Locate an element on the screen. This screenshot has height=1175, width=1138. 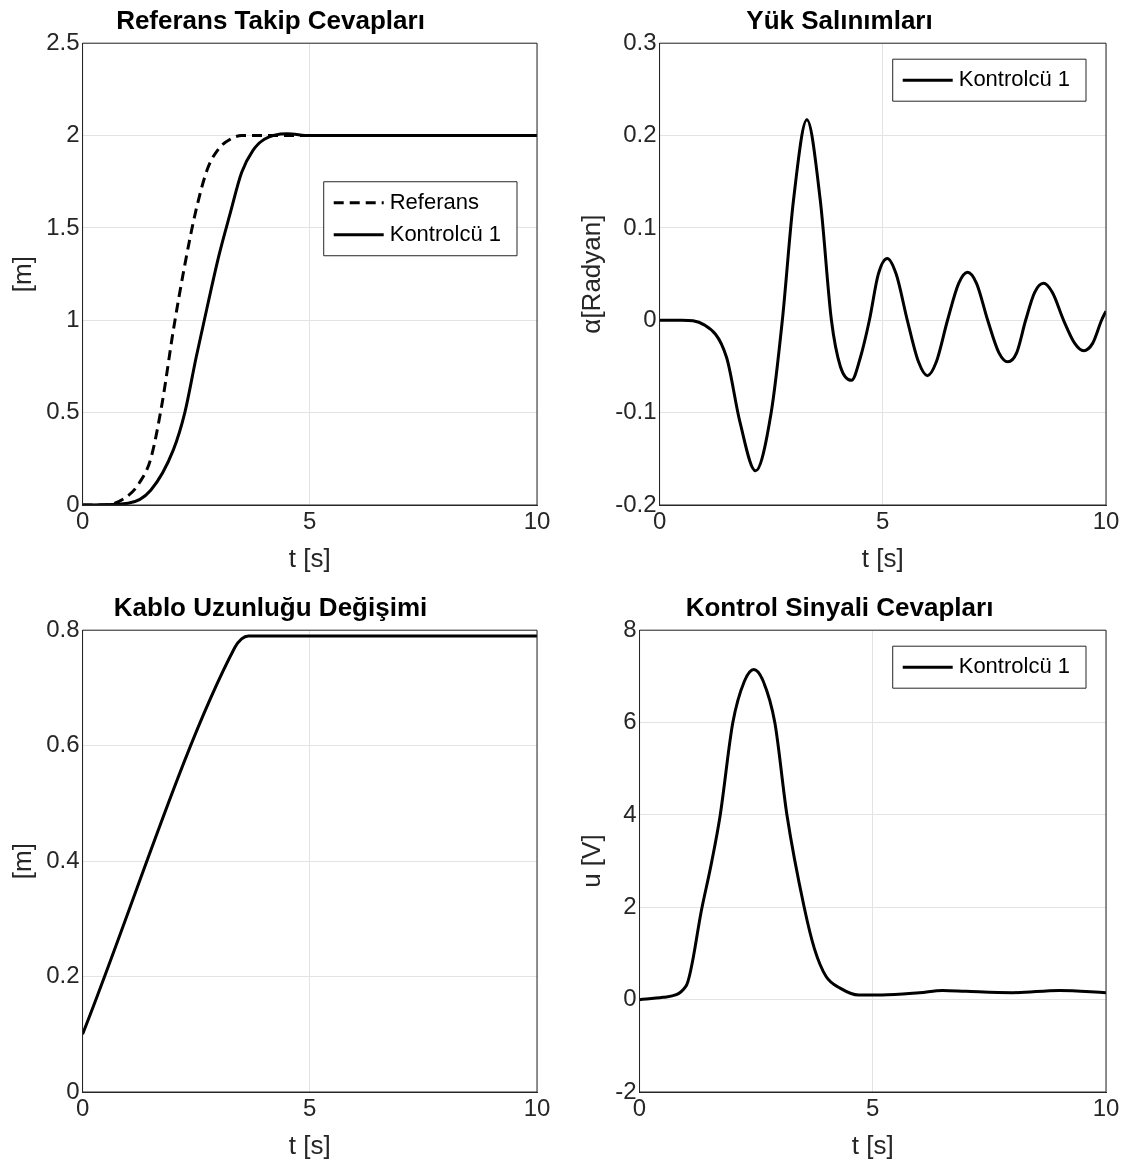
y-tick-label: 4 is located at coordinates (630, 813).